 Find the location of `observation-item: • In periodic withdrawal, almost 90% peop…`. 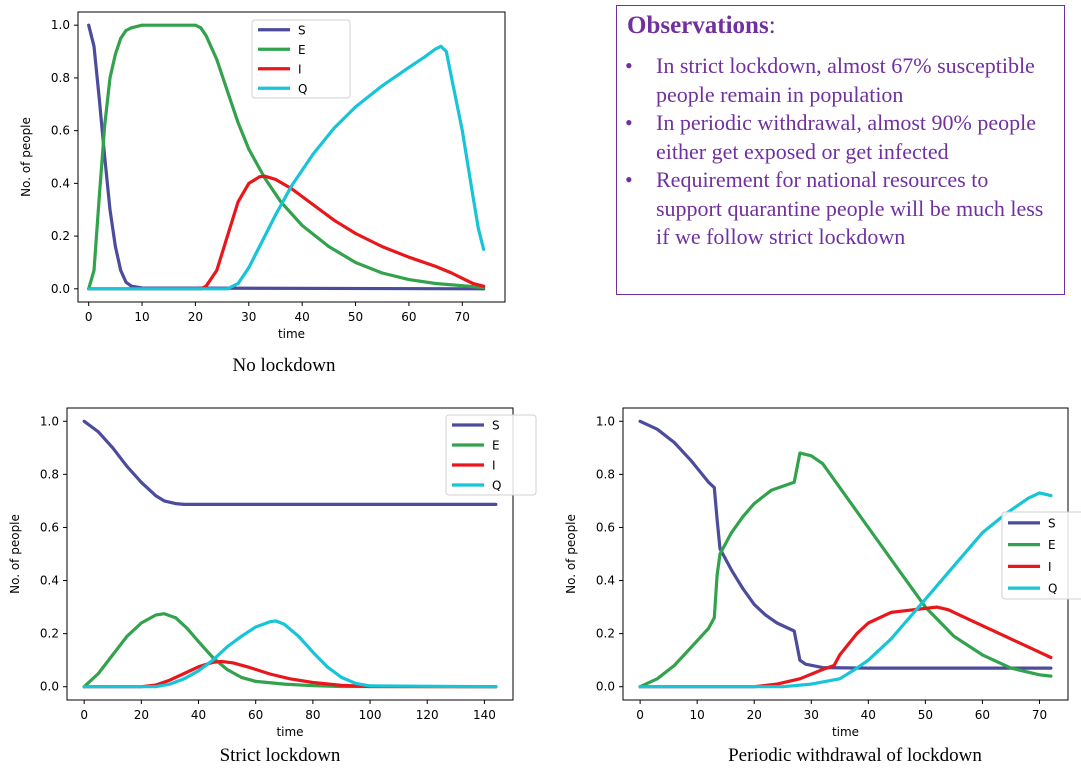

observation-item: • In periodic withdrawal, almost 90% peop… is located at coordinates (841, 137).